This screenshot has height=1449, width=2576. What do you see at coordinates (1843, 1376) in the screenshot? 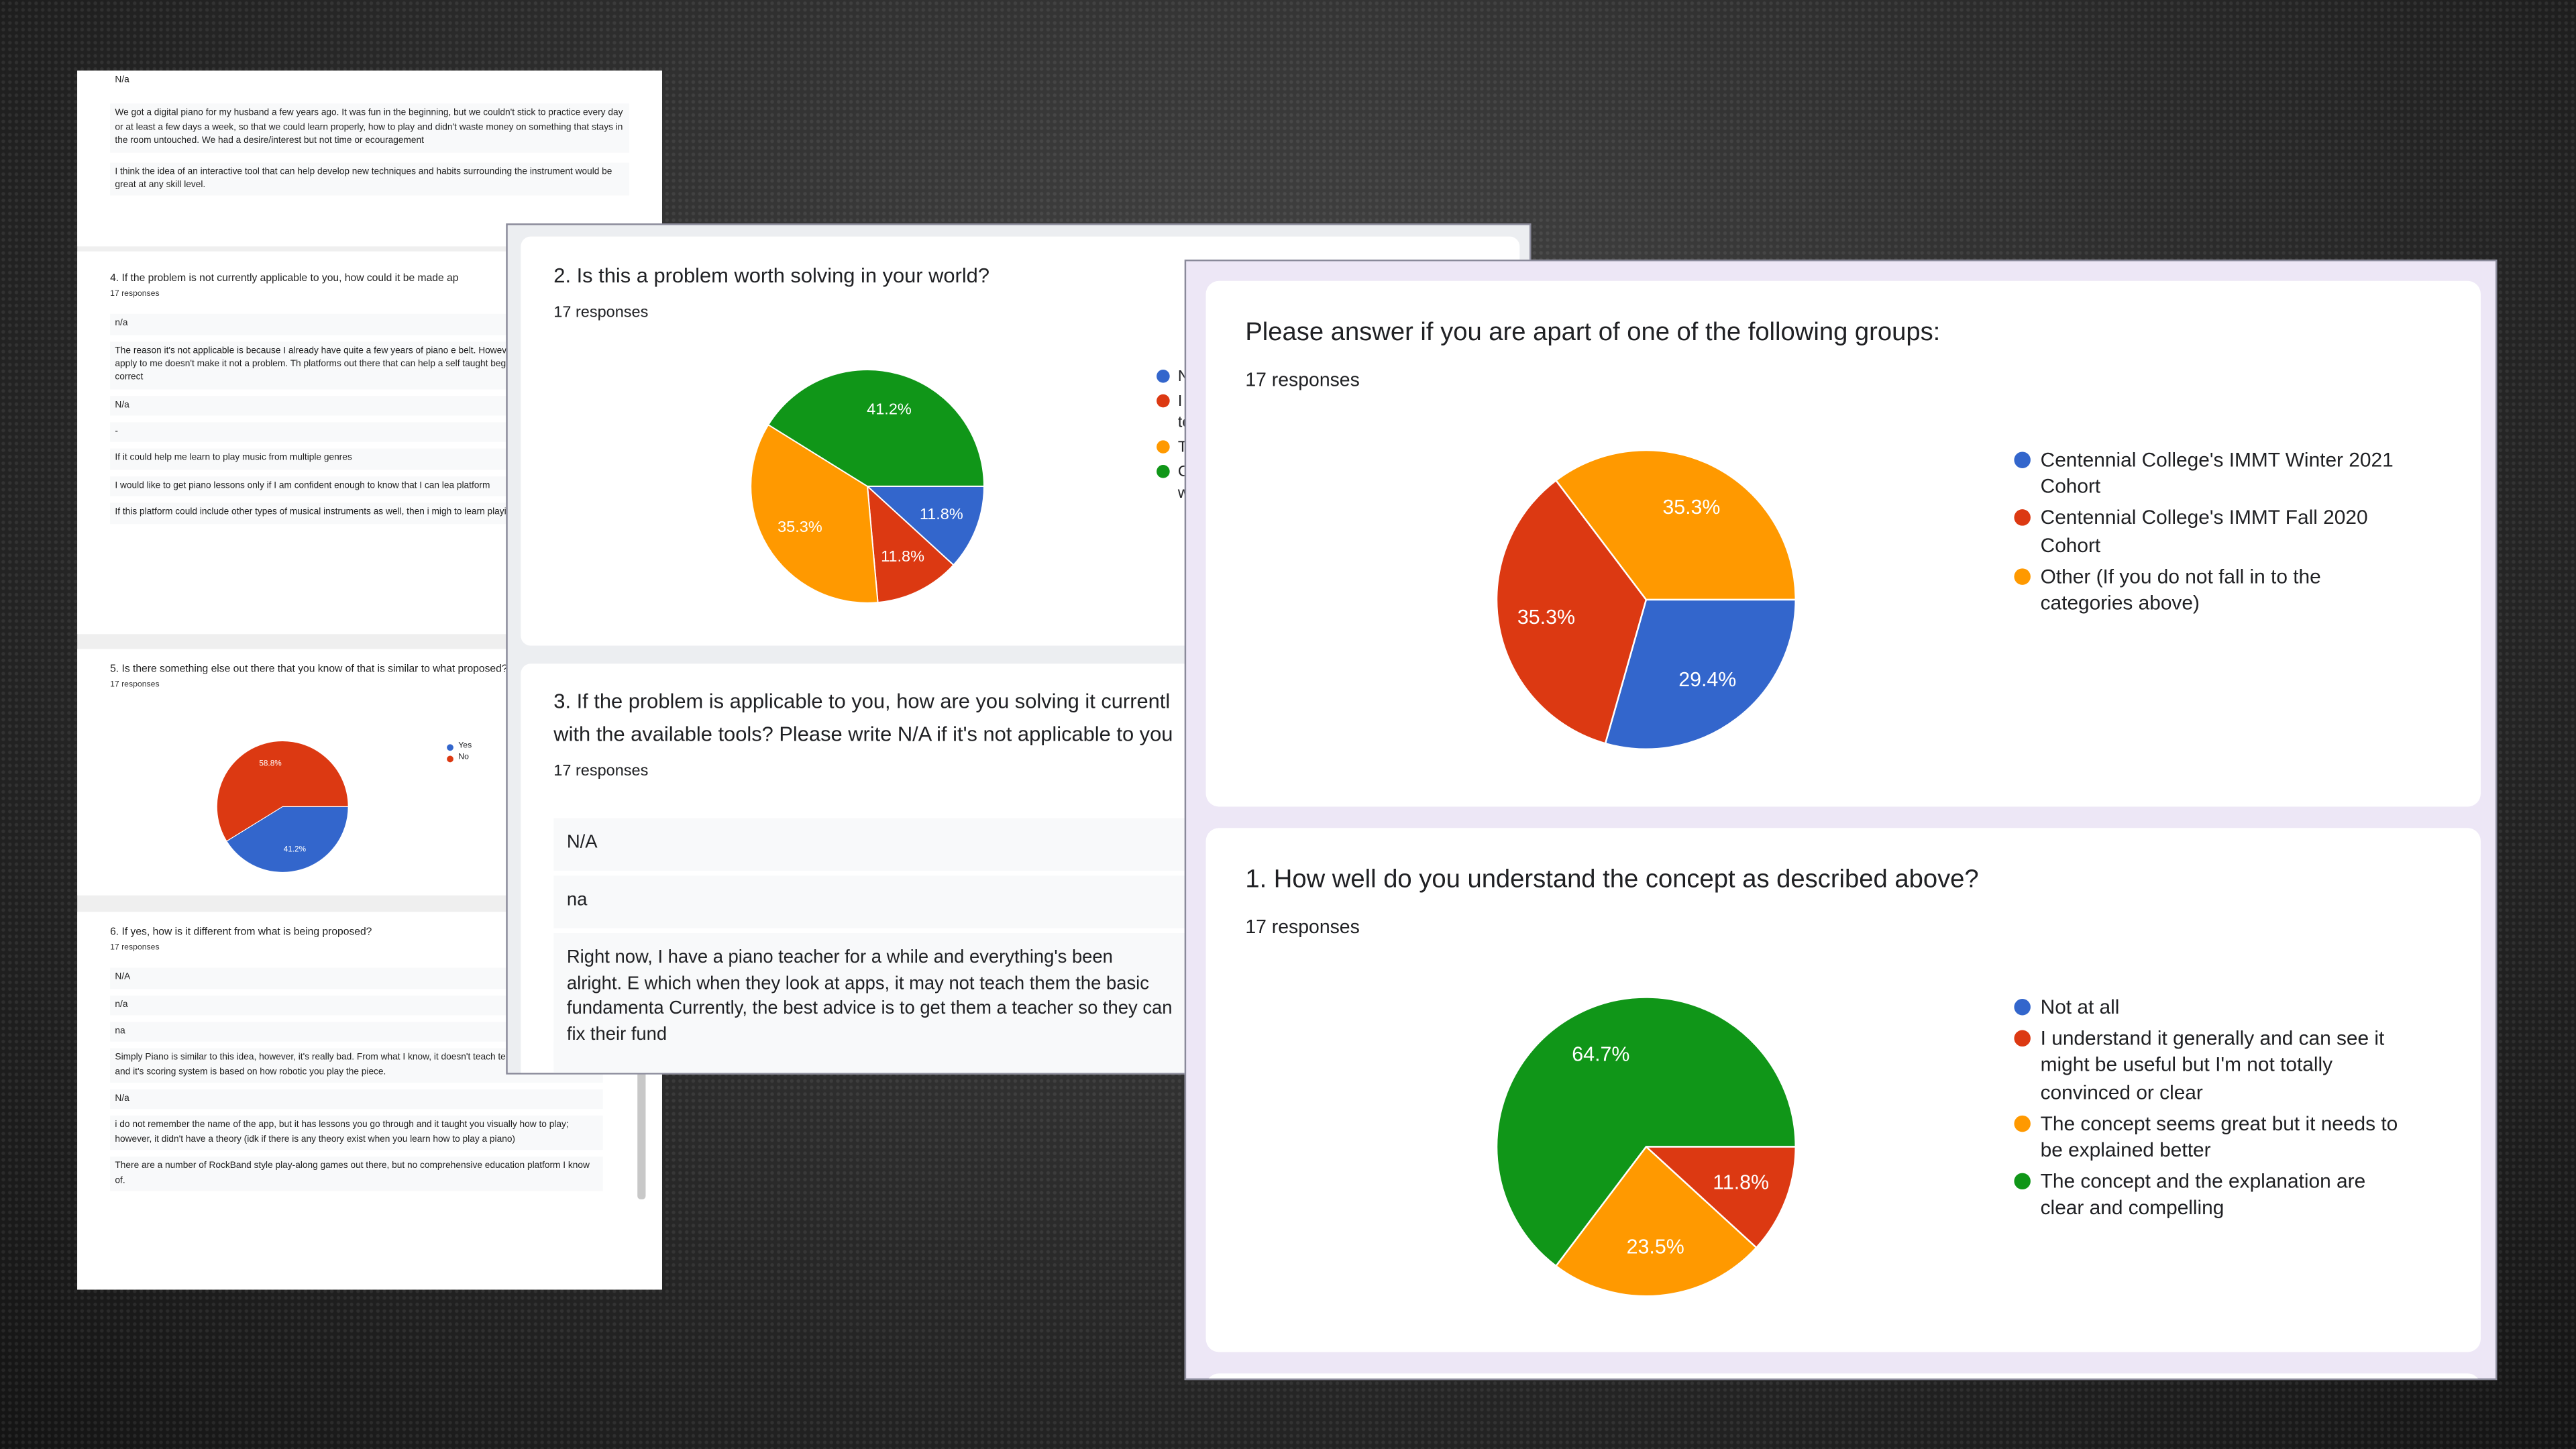
I see `card` at bounding box center [1843, 1376].